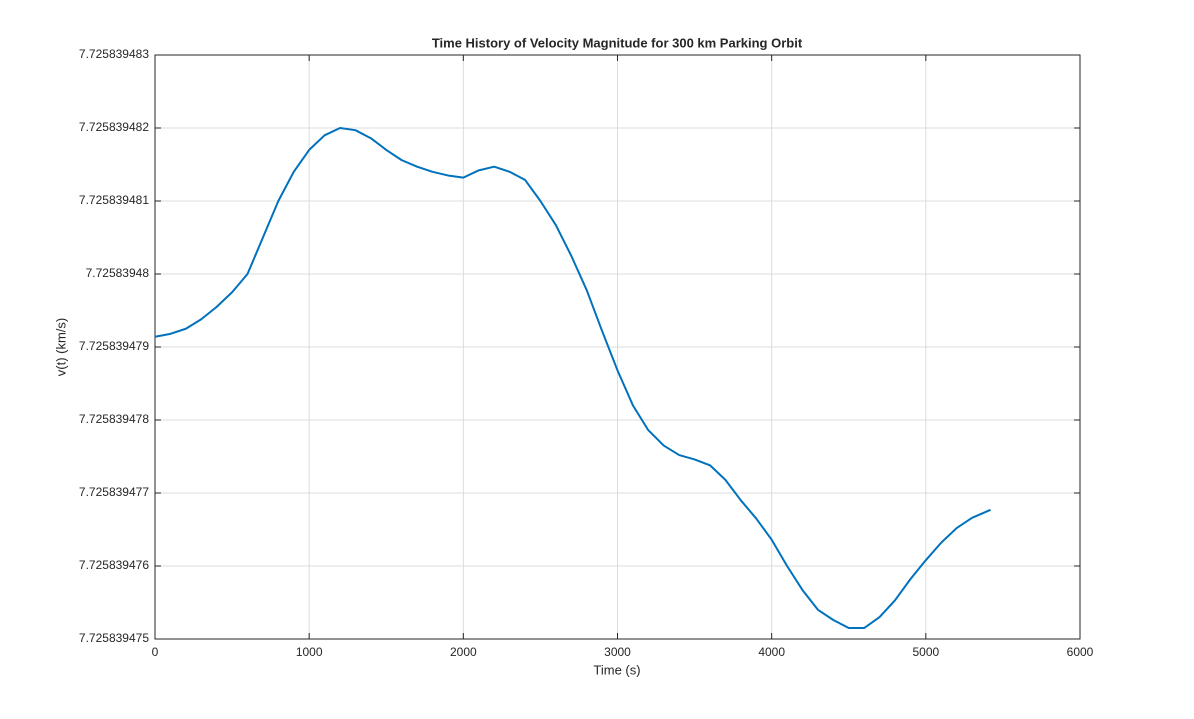 The width and height of the screenshot is (1194, 719). Describe the element at coordinates (114, 54) in the screenshot. I see `y-tick-label: 7.725839483` at that location.